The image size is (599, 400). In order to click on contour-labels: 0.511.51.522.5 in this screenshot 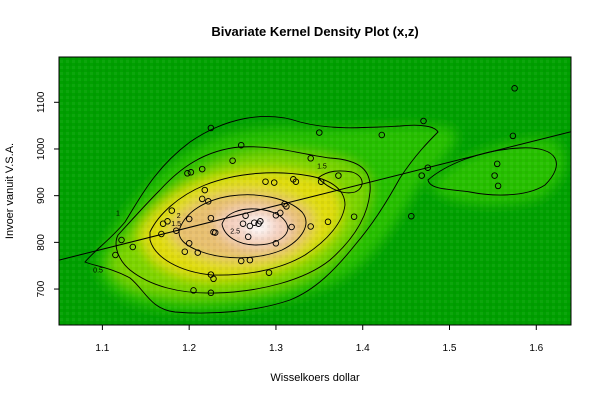, I will do `click(210, 219)`.